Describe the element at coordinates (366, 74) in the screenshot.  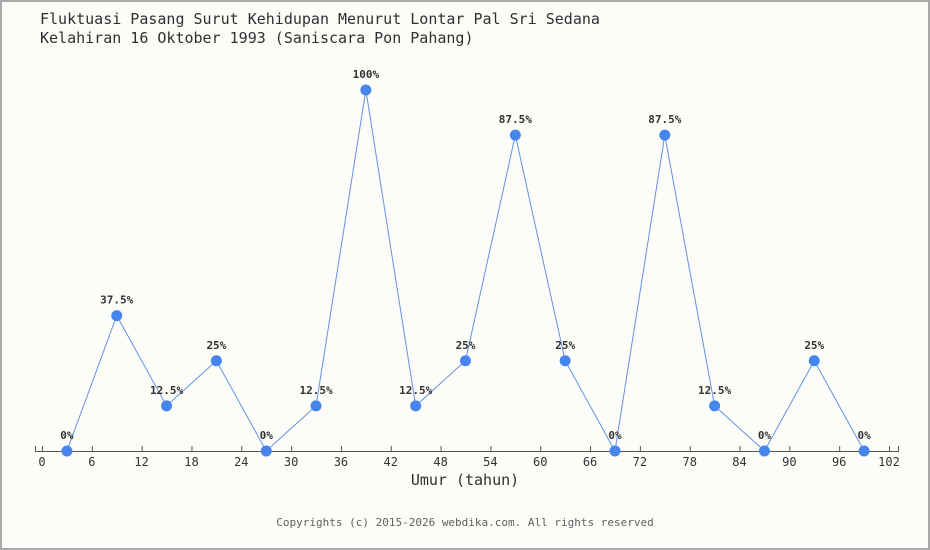
I see `data-point-label: 100%` at that location.